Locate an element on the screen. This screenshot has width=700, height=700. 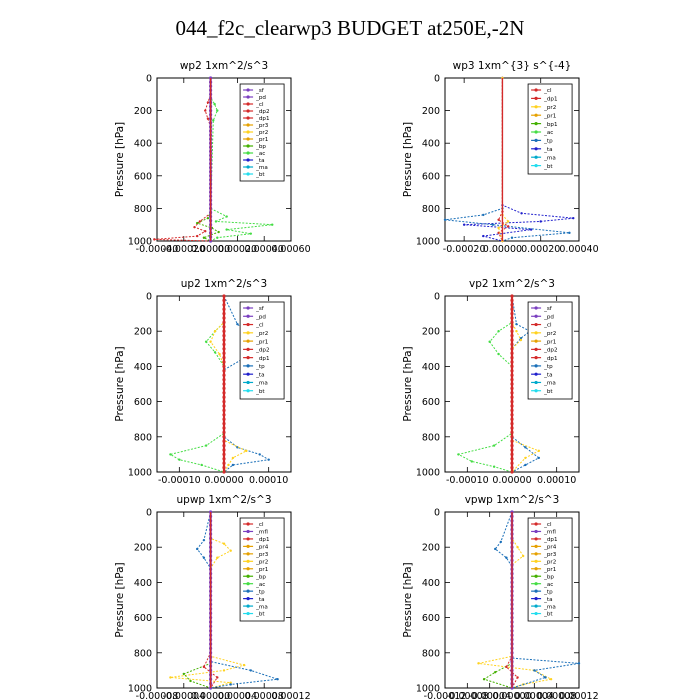
figure-title: 044_f2c_clearwp3 BUDGET at250E,-2N is located at coordinates (350, 28).